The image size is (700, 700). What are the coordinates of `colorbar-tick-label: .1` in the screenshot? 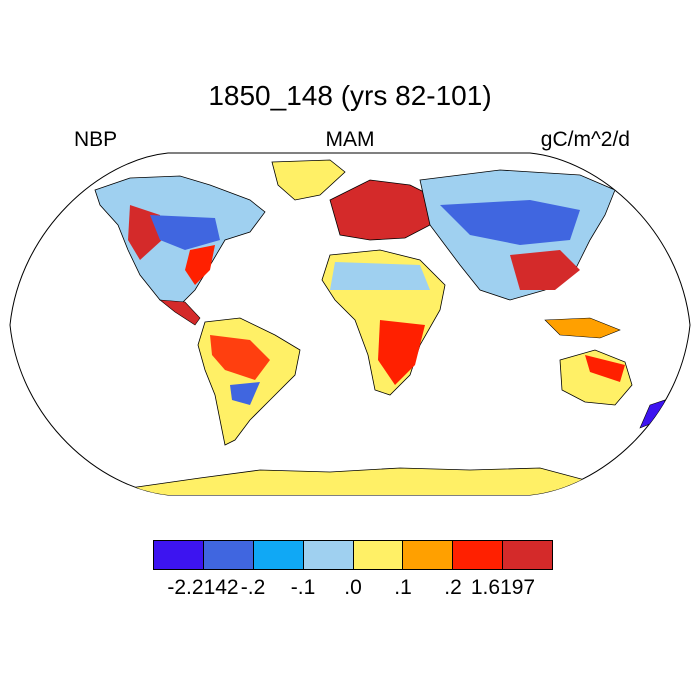 It's located at (403, 587).